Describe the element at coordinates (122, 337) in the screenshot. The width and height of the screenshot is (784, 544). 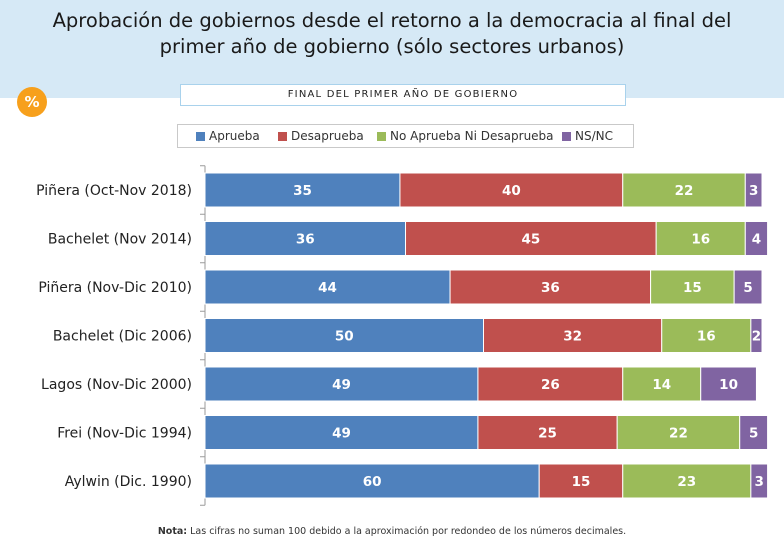
I see `category-label: Bachelet (Dic 2006)` at that location.